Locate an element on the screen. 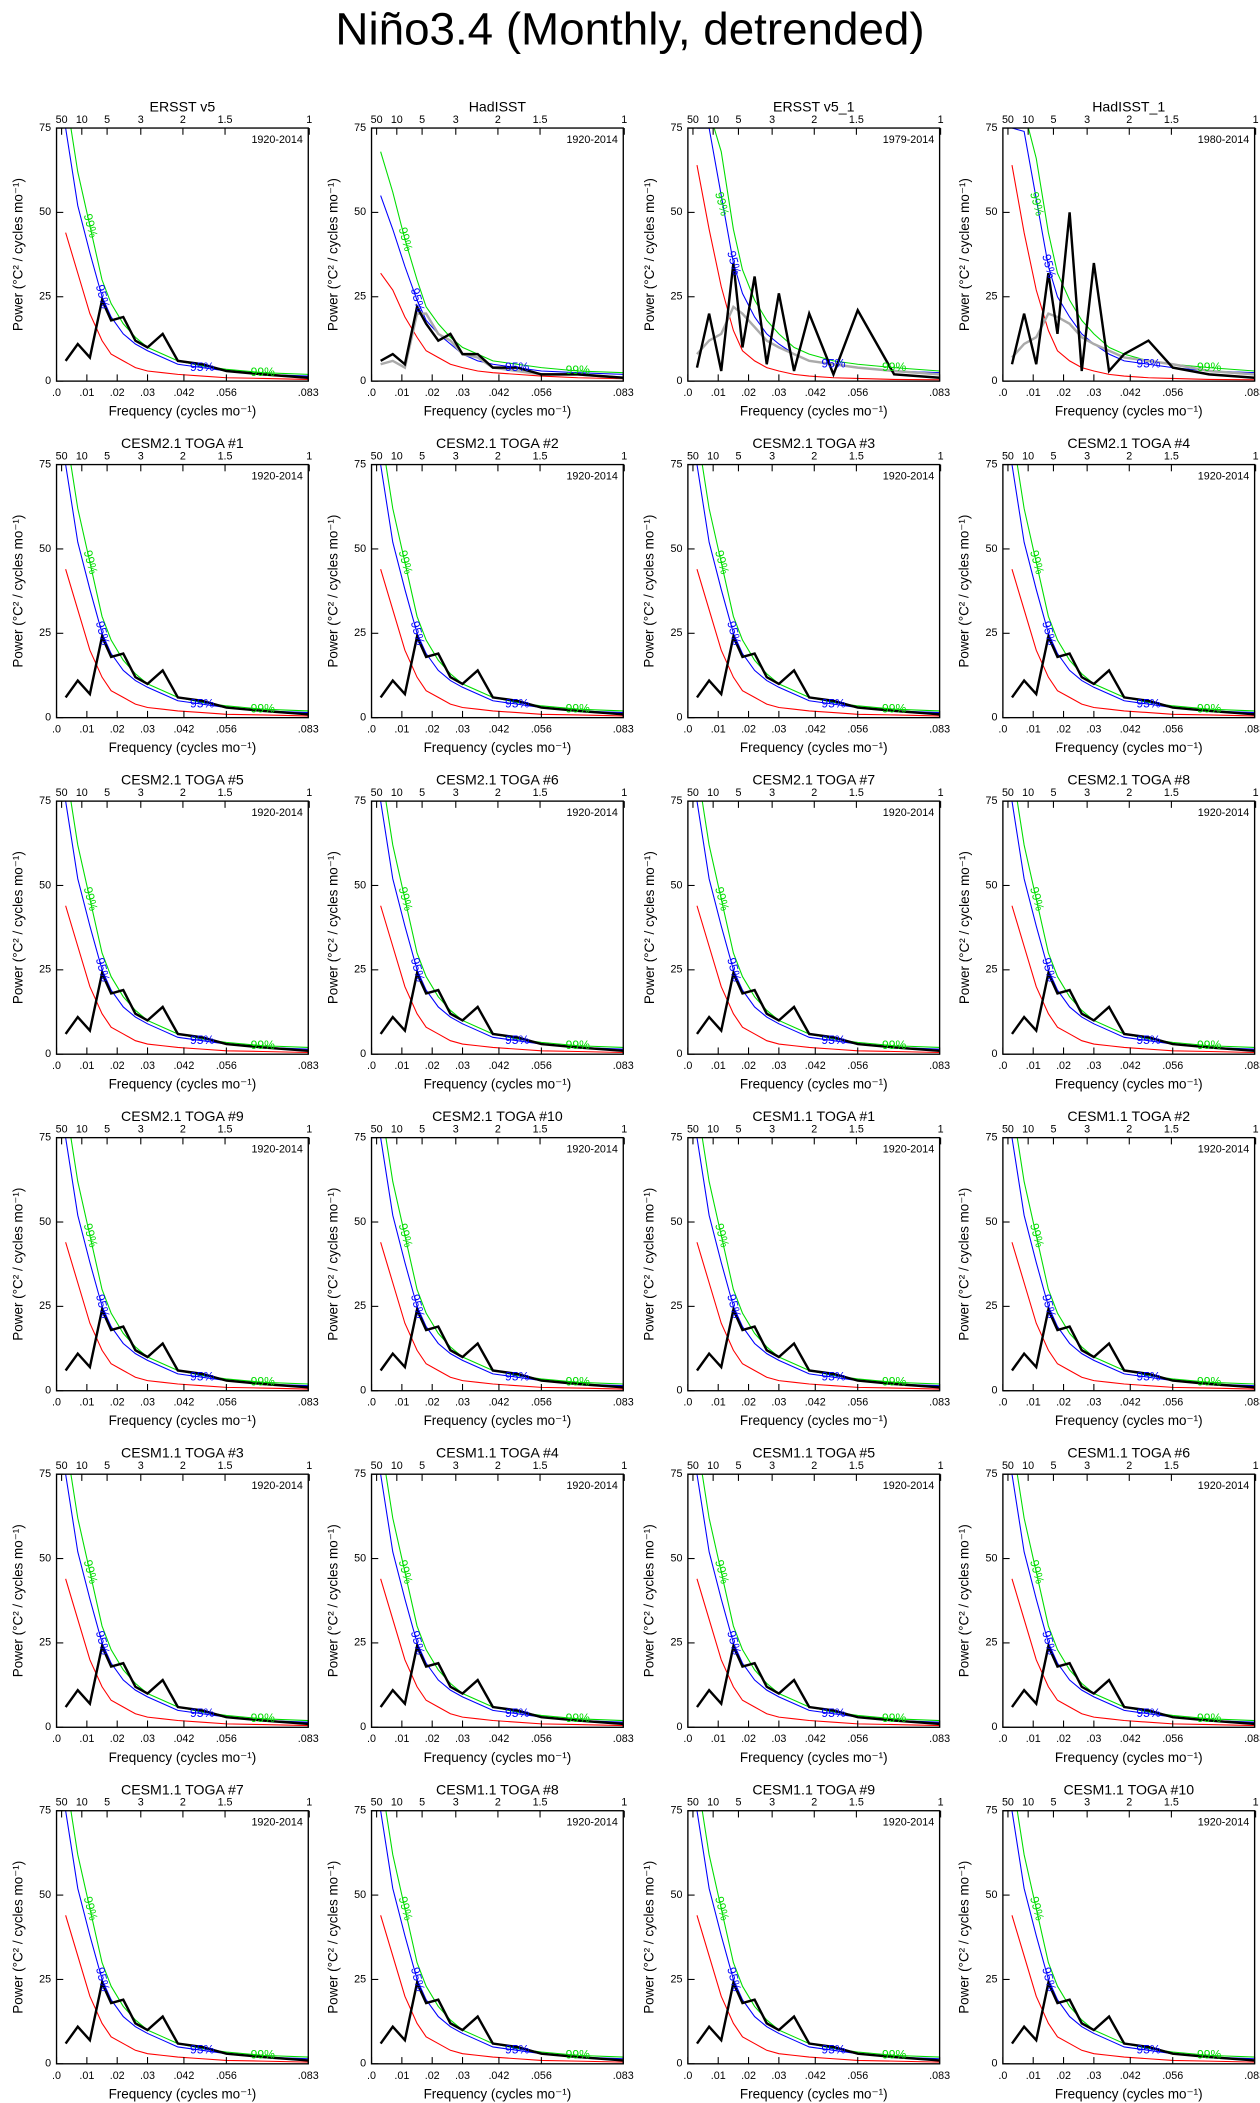 The width and height of the screenshot is (1260, 2103). panel-title: CESM2.1 TOGA #6 is located at coordinates (497, 780).